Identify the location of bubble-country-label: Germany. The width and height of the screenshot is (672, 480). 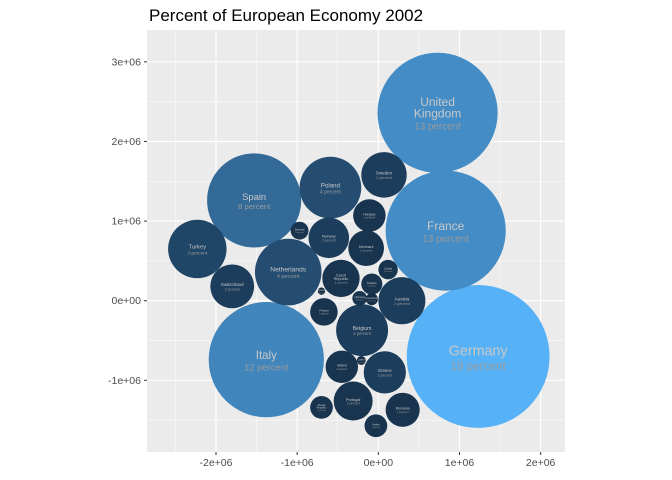
(479, 352).